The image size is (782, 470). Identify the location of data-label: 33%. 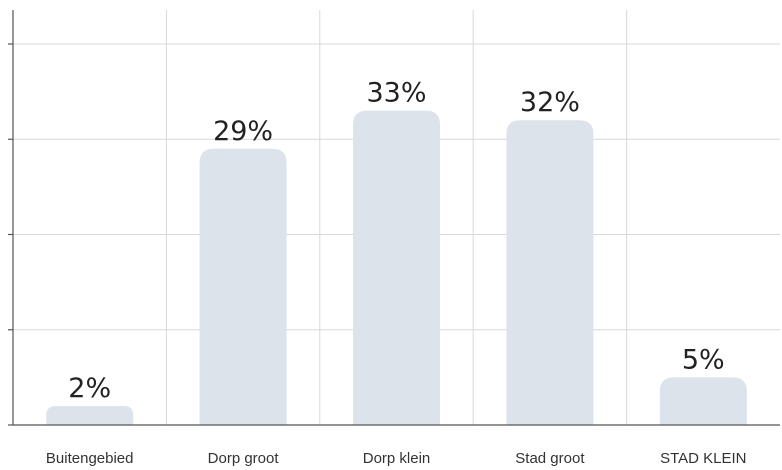
(396, 93).